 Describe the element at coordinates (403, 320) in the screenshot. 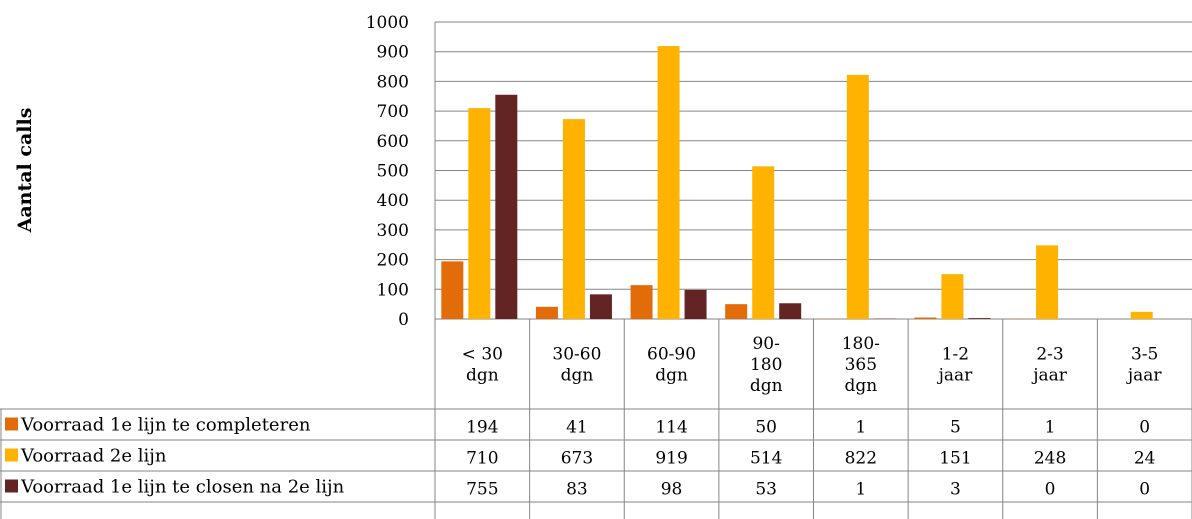

I see `y-tick-label: 0` at that location.